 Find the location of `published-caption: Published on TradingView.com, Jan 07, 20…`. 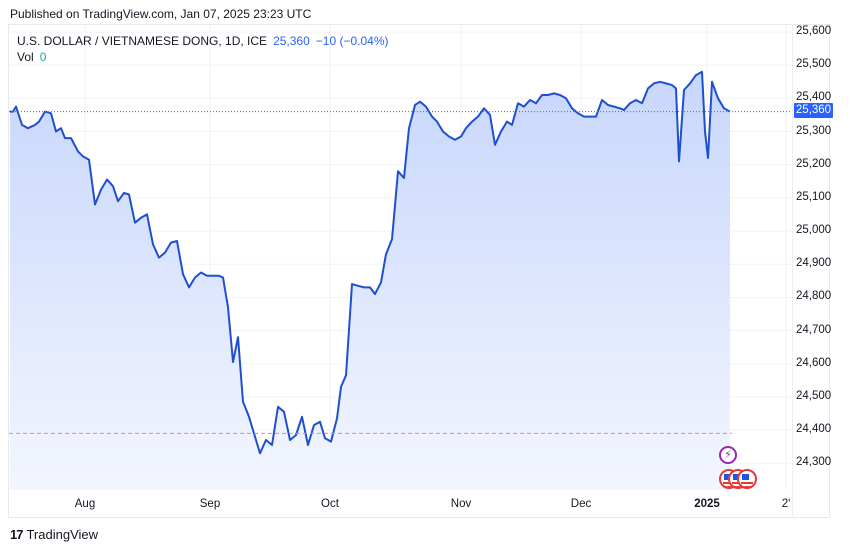

published-caption: Published on TradingView.com, Jan 07, 20… is located at coordinates (161, 14).